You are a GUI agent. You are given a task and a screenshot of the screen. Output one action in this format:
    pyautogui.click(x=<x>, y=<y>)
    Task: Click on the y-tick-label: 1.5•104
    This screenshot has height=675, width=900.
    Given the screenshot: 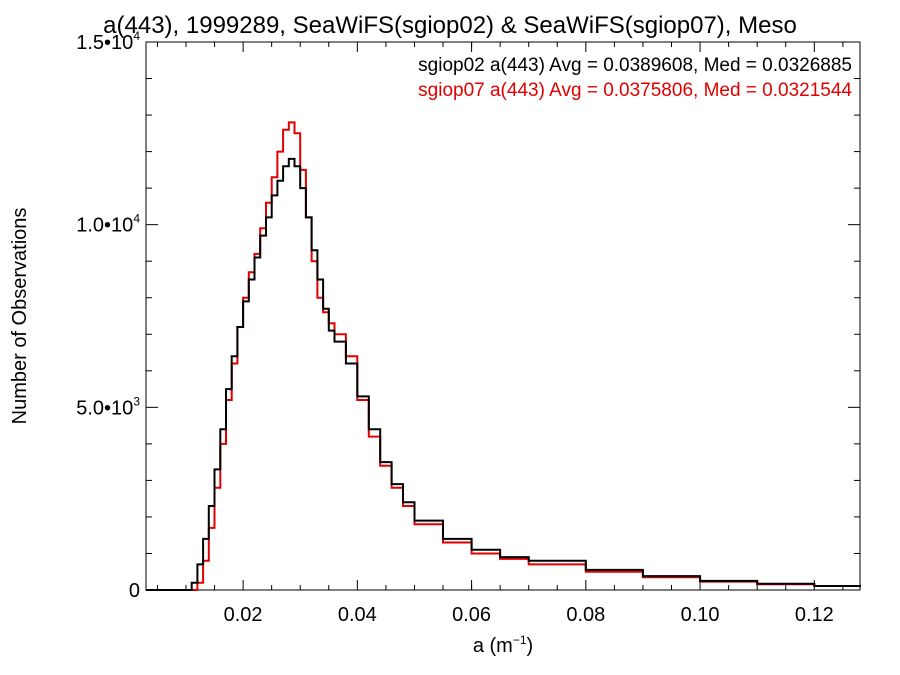 What is the action you would take?
    pyautogui.click(x=108, y=41)
    